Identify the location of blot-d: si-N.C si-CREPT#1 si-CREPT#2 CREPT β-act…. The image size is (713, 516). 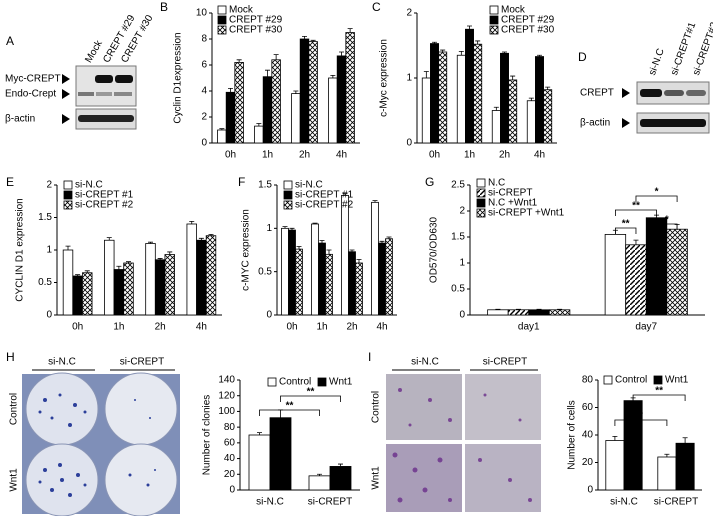
(646, 77).